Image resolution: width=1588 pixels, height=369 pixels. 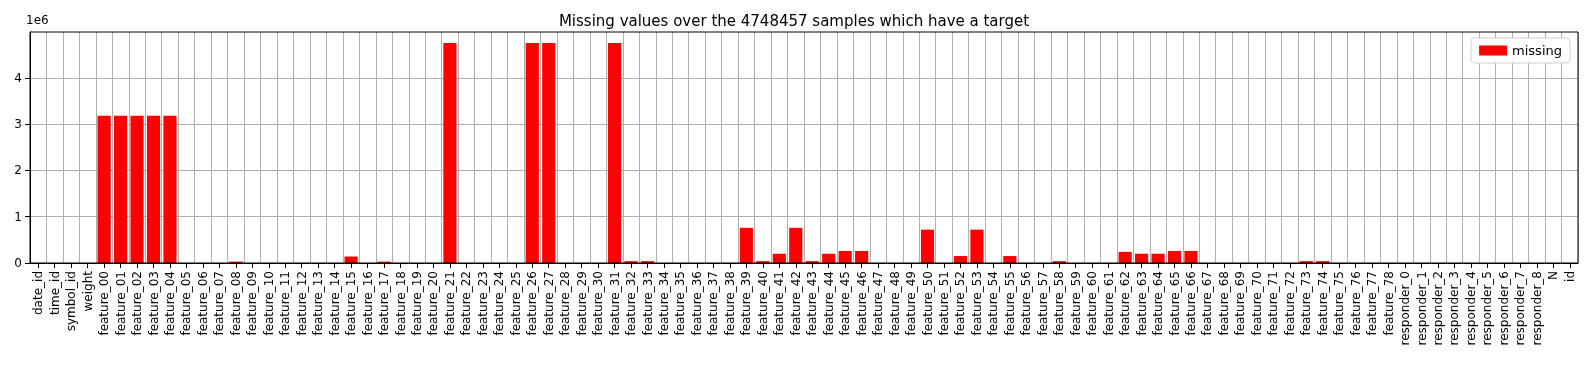 I want to click on chart-title: Missing values over the 4748457 samples which have a target, so click(x=794, y=20).